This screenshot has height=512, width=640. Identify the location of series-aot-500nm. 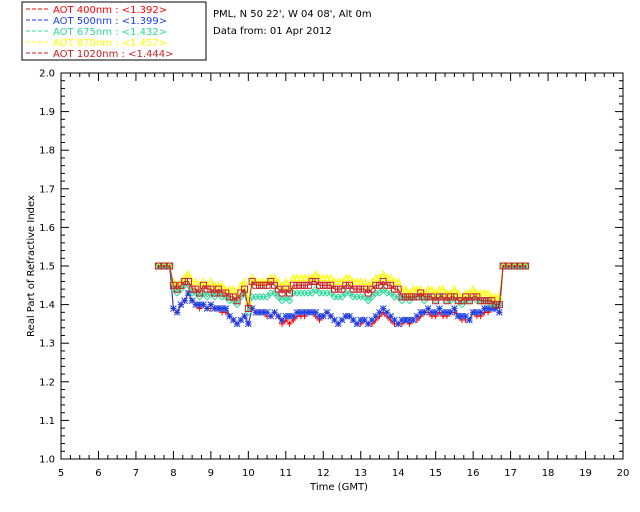
(342, 295).